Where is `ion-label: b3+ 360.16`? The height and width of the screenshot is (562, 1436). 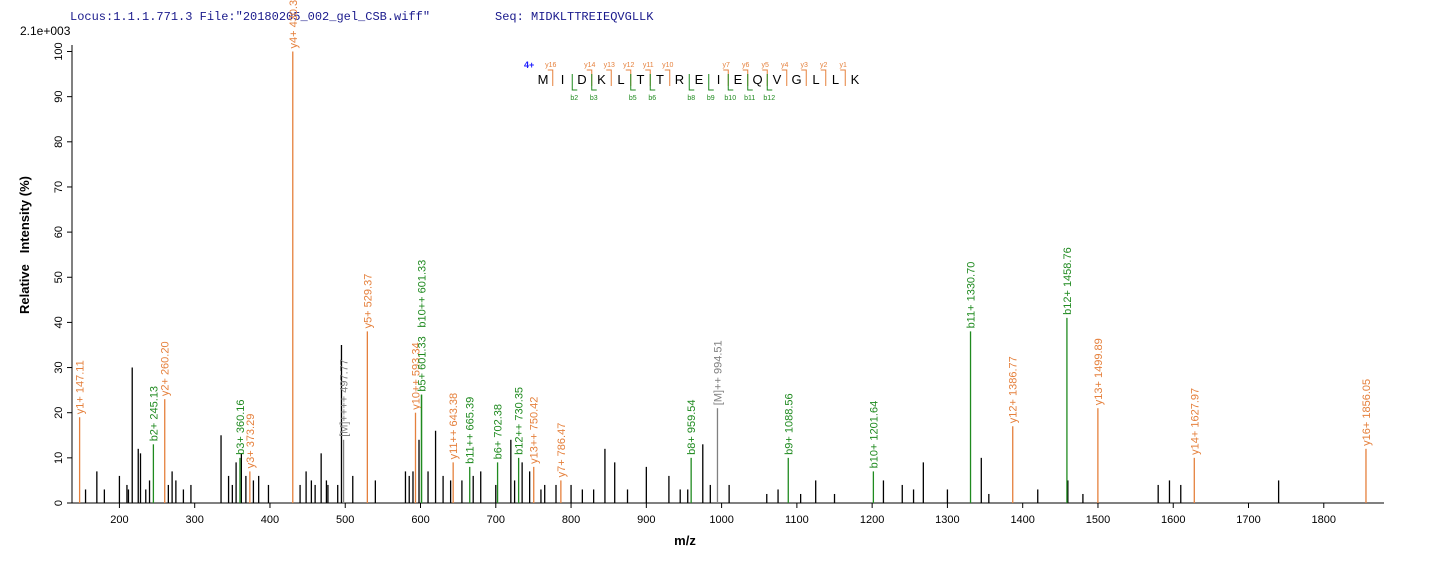 ion-label: b3+ 360.16 is located at coordinates (241, 426).